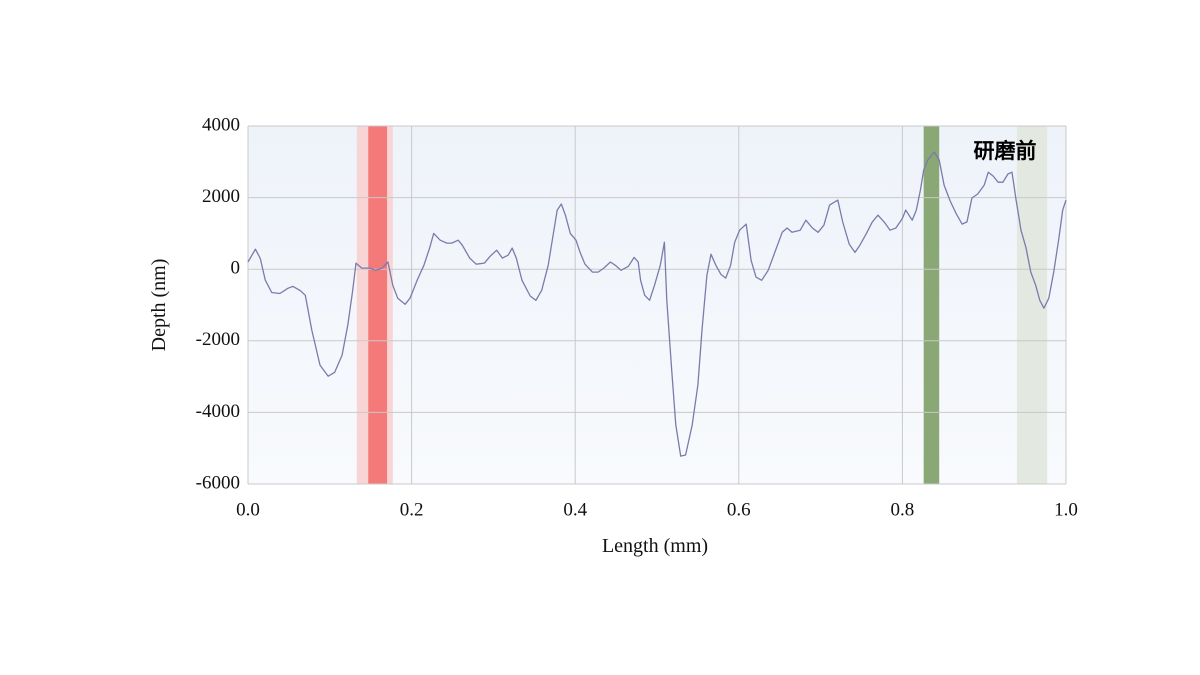 The height and width of the screenshot is (675, 1200). Describe the element at coordinates (218, 411) in the screenshot. I see `y-tick-label: -4000` at that location.